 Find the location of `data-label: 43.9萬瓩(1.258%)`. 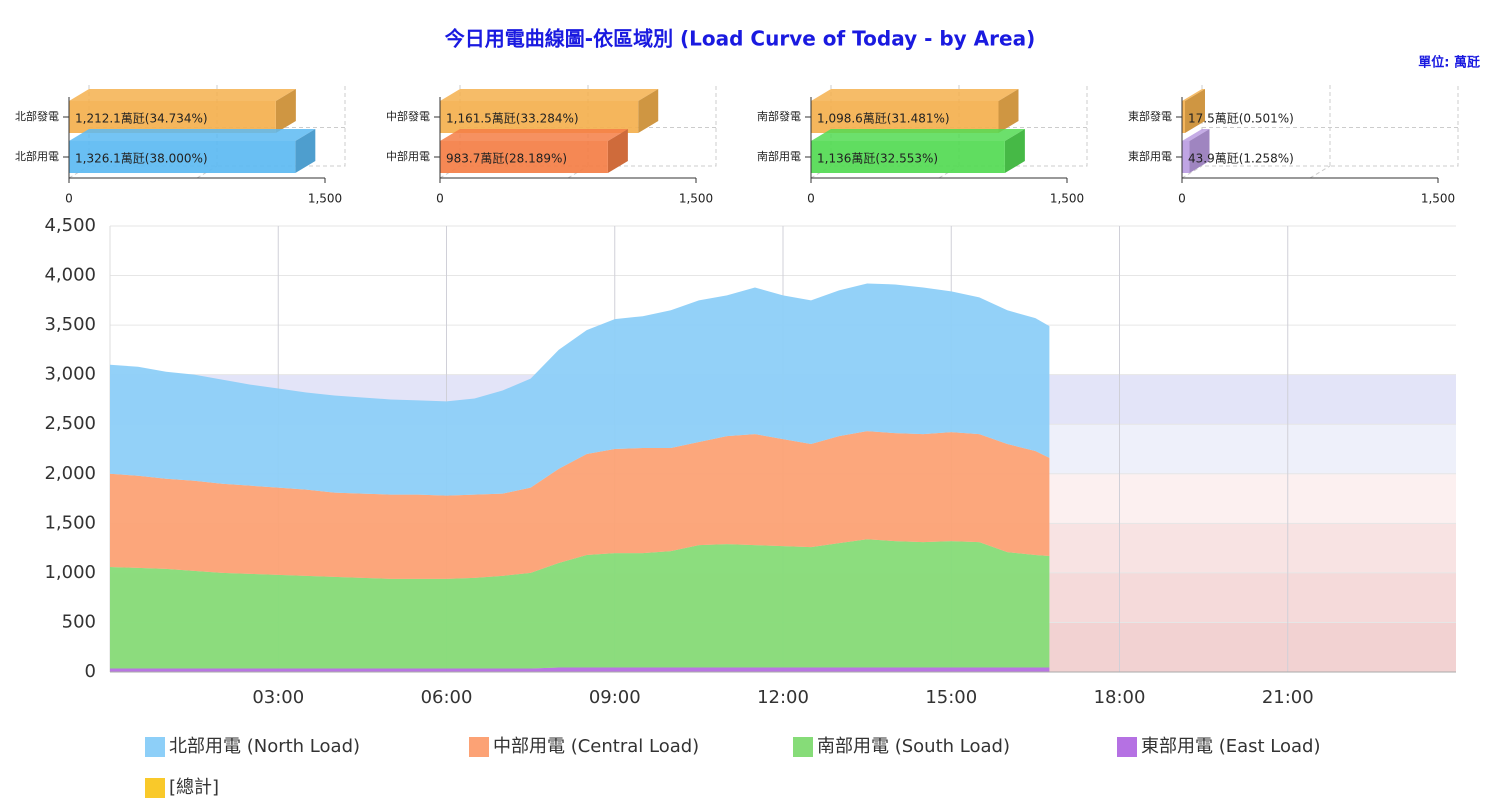

data-label: 43.9萬瓩(1.258%) is located at coordinates (1241, 159).